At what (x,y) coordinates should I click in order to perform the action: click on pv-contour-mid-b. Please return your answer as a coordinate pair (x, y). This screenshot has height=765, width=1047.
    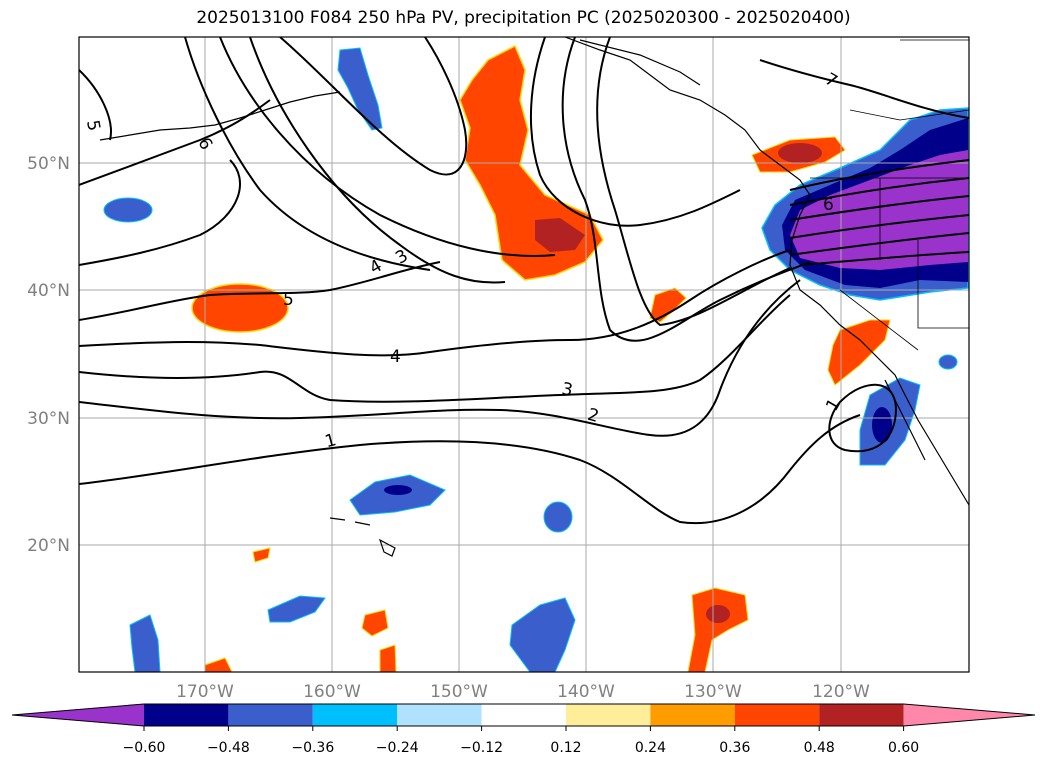
    Looking at the image, I should click on (377, 160).